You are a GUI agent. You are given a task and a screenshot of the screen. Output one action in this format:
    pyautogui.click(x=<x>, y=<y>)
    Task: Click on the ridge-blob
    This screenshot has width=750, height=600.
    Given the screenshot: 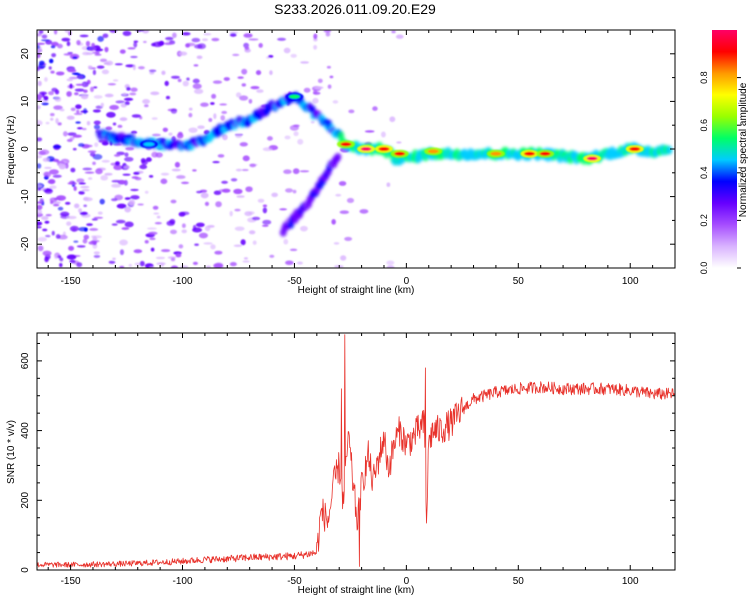 What is the action you would take?
    pyautogui.click(x=669, y=150)
    